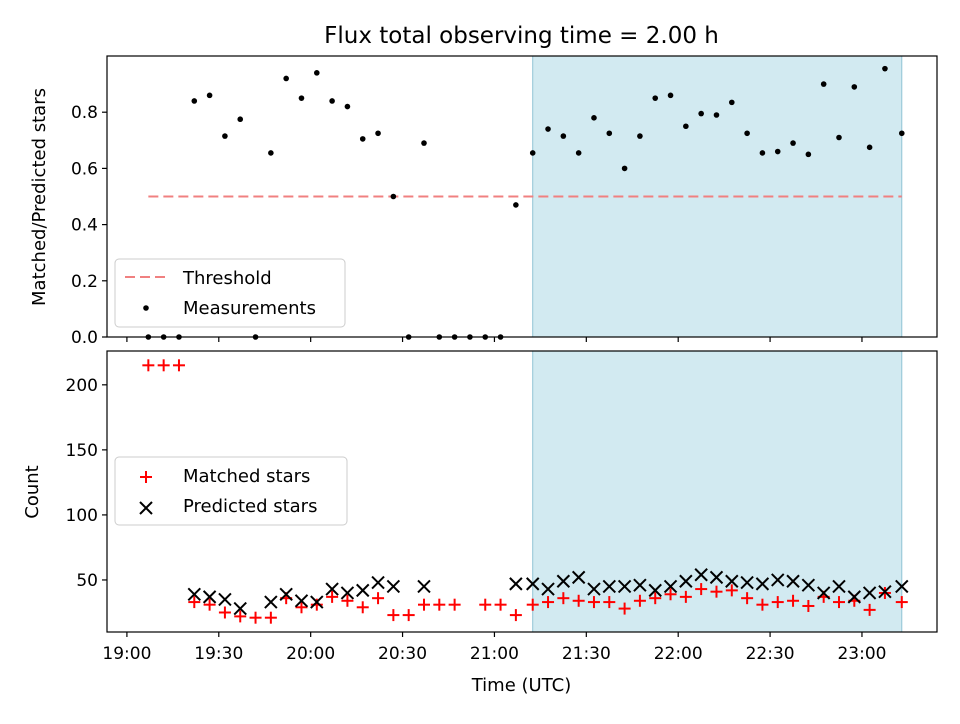 This screenshot has height=724, width=960. I want to click on top-legend: Threshold Measurements, so click(230, 293).